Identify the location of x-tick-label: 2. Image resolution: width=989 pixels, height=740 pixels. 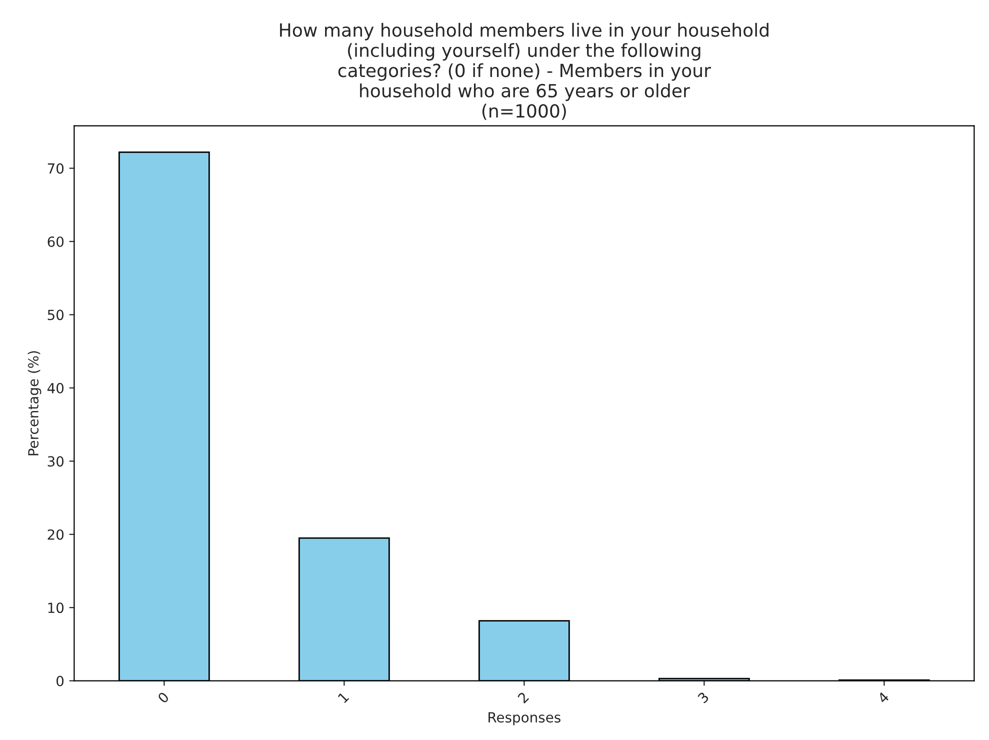
(523, 698).